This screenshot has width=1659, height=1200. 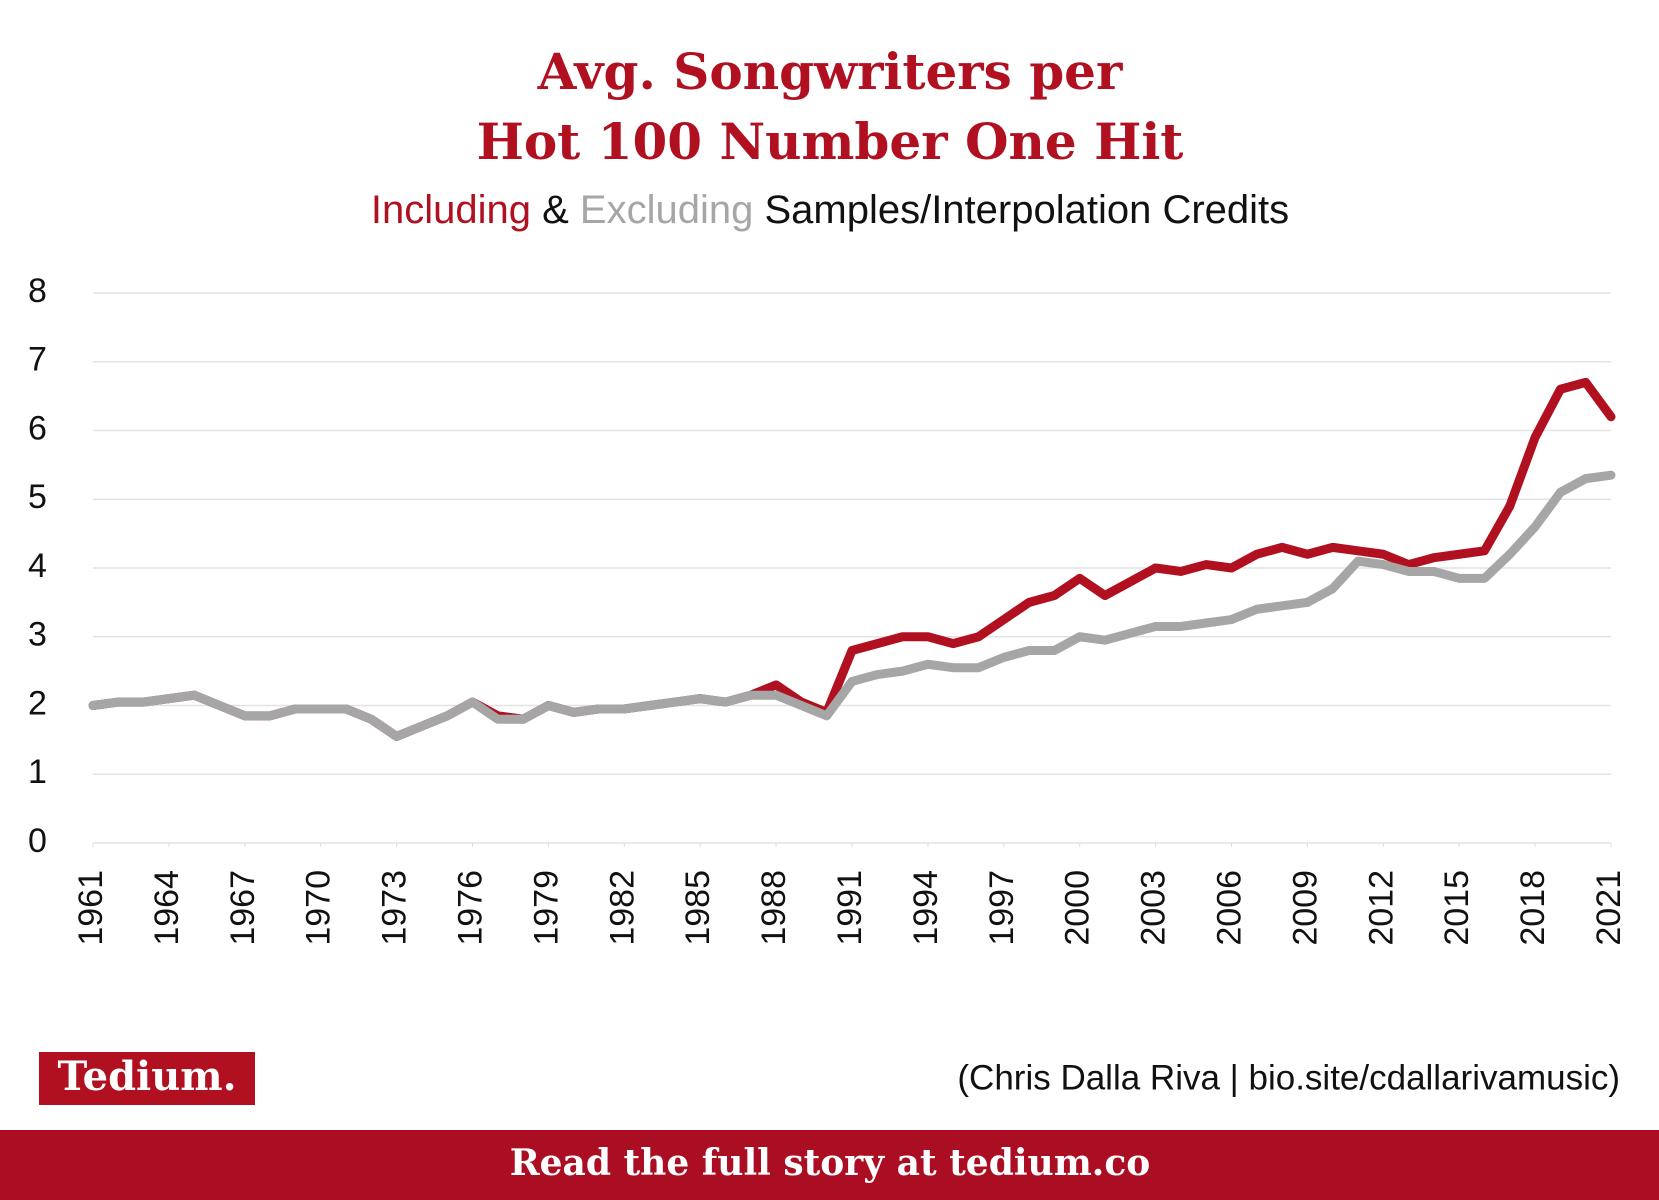 What do you see at coordinates (546, 908) in the screenshot?
I see `x-tick-label: 1979` at bounding box center [546, 908].